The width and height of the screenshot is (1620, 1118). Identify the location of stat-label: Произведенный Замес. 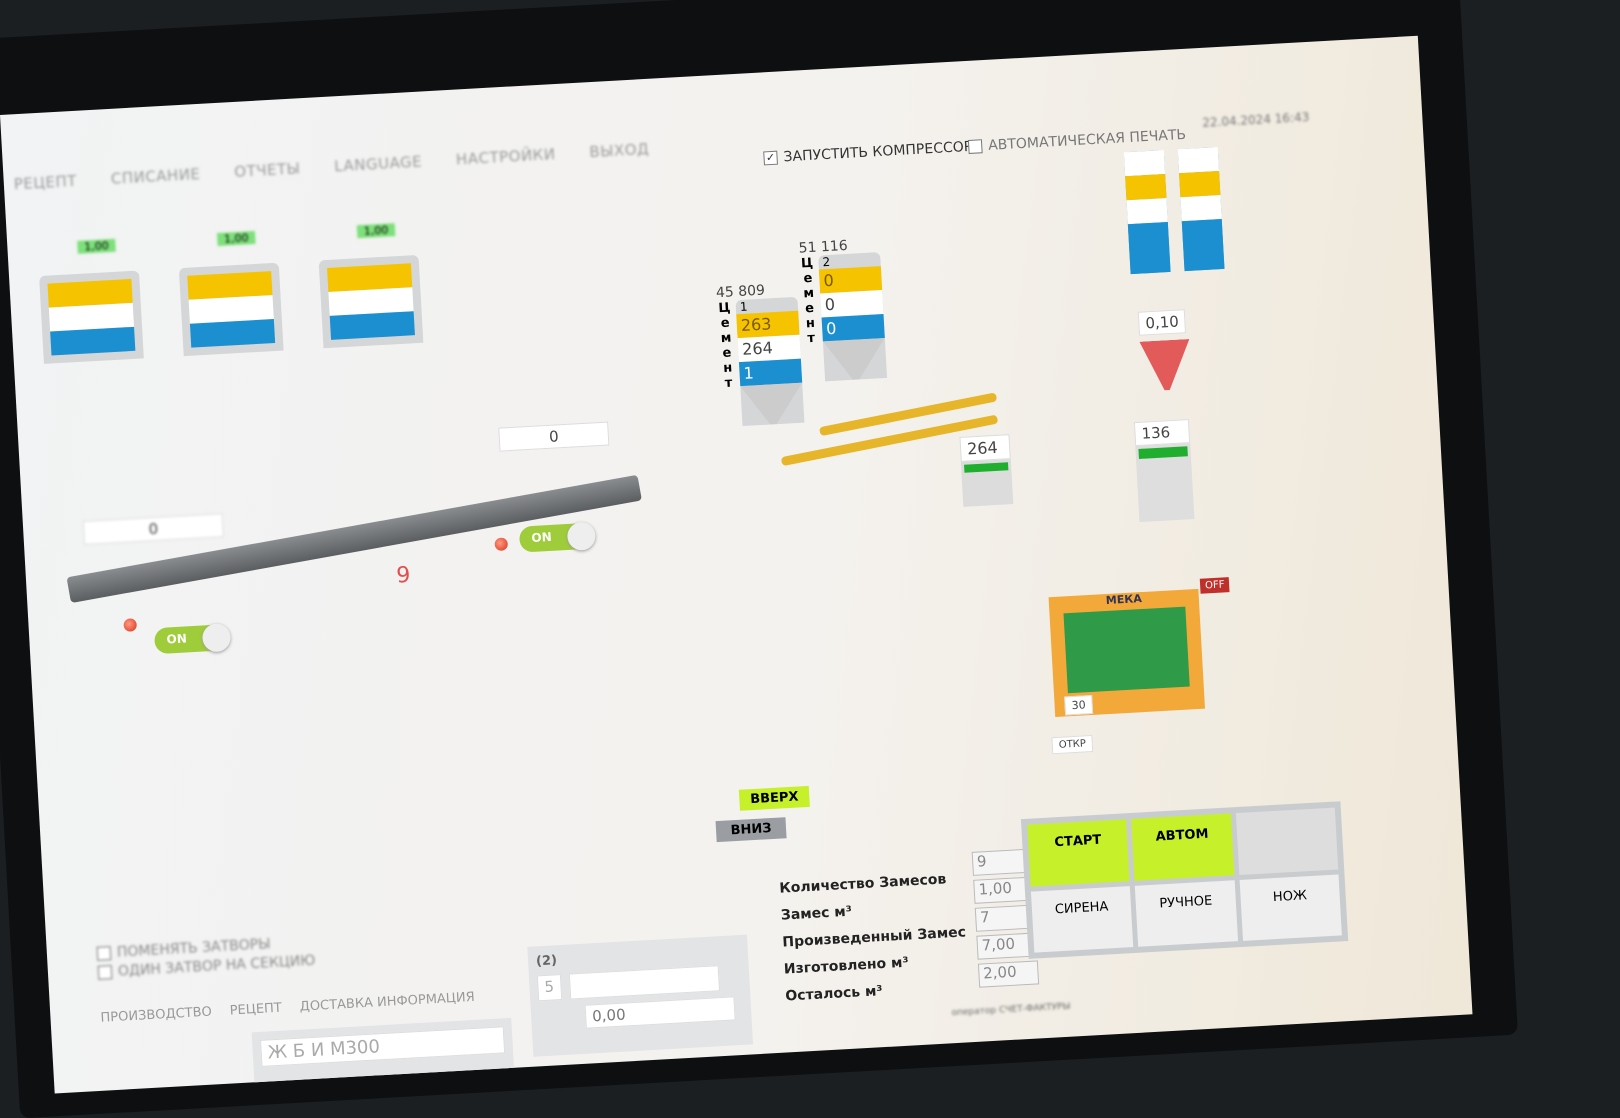
(874, 937).